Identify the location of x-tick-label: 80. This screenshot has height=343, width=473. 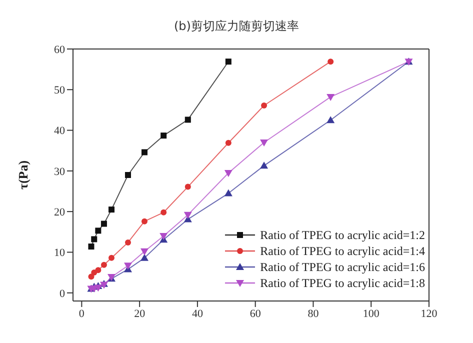
(314, 314).